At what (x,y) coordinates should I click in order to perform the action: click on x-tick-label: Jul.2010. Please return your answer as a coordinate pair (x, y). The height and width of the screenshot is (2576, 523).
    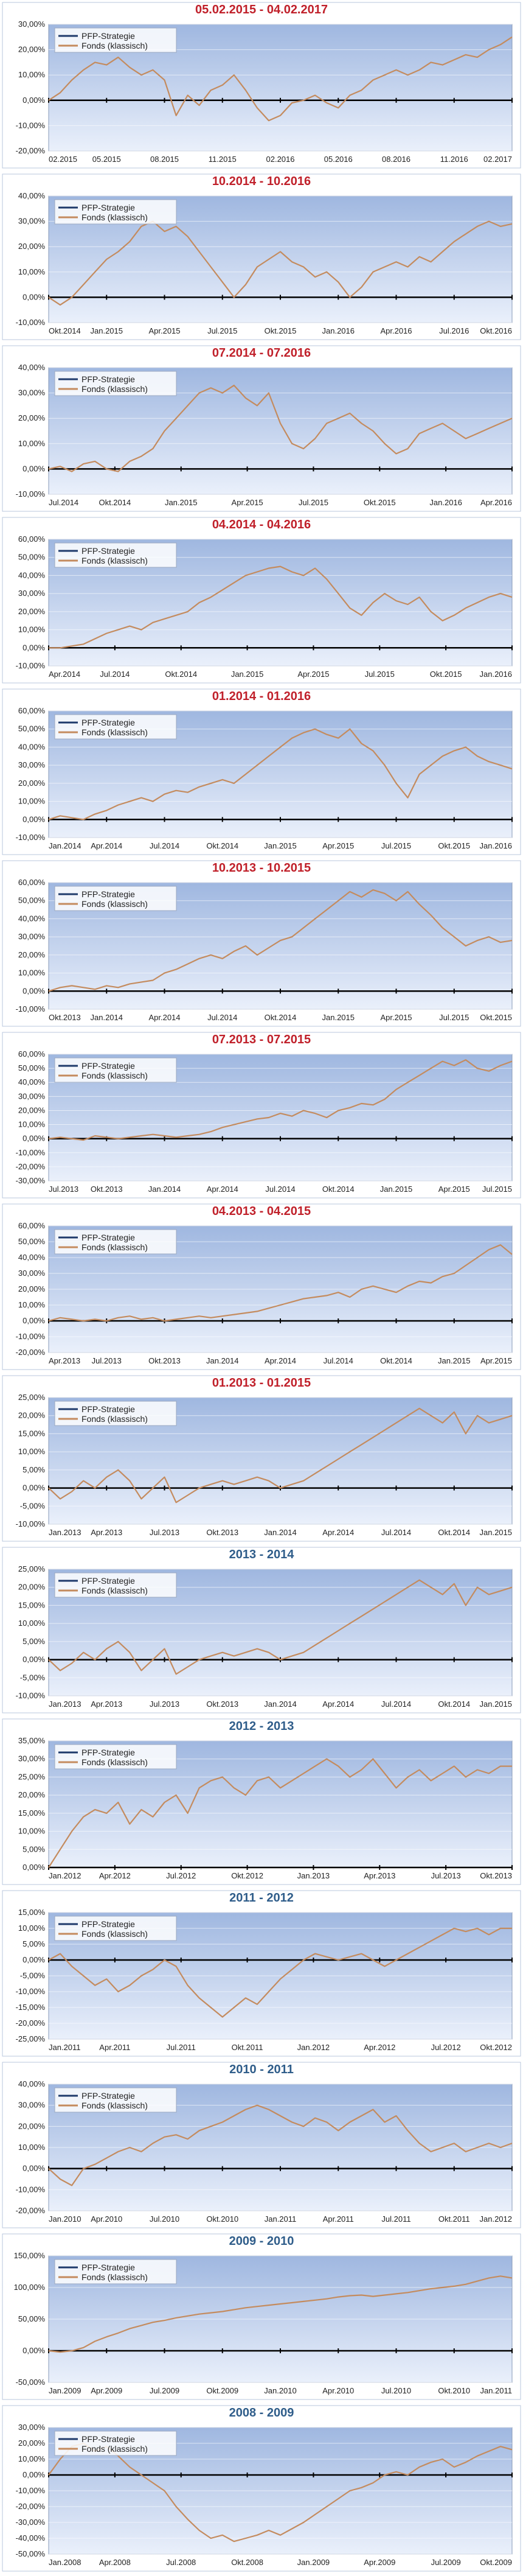
    Looking at the image, I should click on (164, 2219).